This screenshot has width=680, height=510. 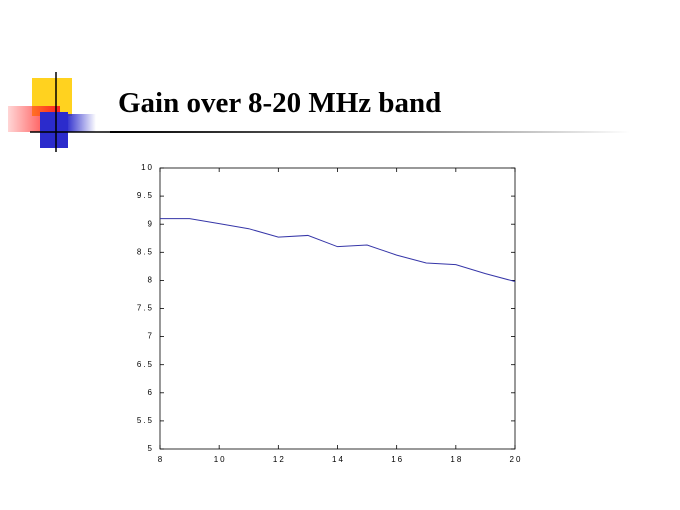 What do you see at coordinates (151, 223) in the screenshot?
I see `y-tick-label: 9` at bounding box center [151, 223].